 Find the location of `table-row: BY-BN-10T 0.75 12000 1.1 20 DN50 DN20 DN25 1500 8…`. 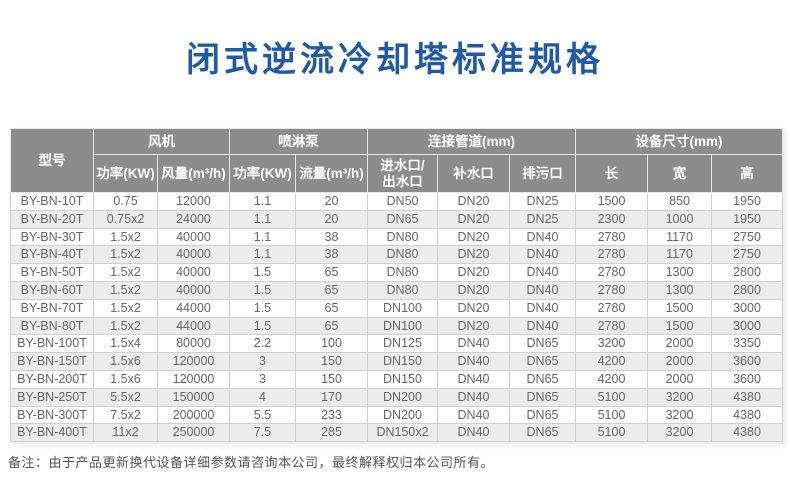

table-row: BY-BN-10T 0.75 12000 1.1 20 DN50 DN20 DN25 1500 8… is located at coordinates (397, 201).